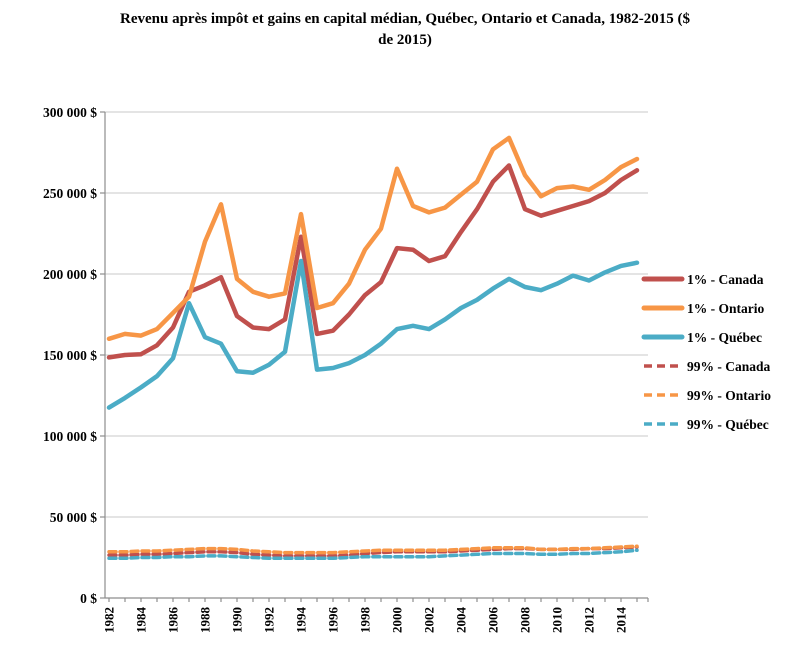  Describe the element at coordinates (74, 517) in the screenshot. I see `y-tick-label: 50 000 $` at that location.